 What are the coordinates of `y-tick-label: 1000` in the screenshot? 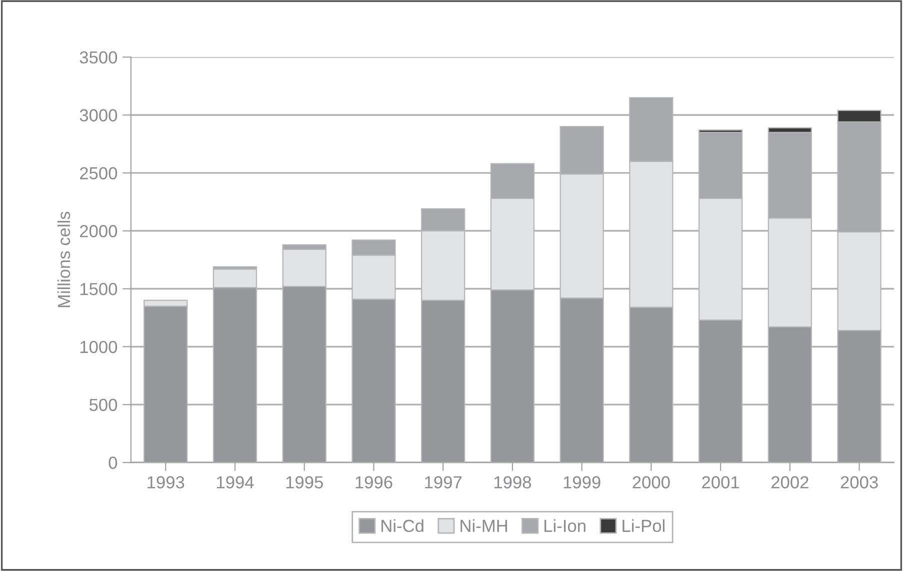 It's located at (99, 347).